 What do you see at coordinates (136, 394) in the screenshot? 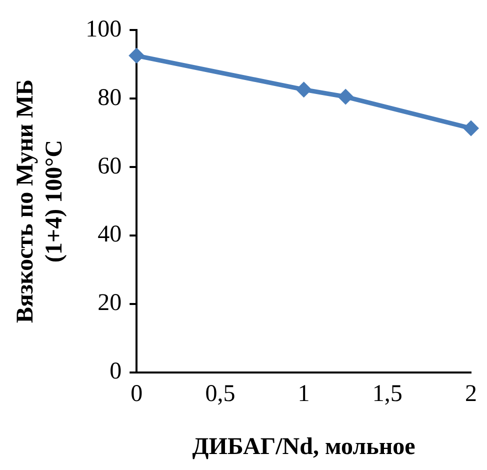
I see `x-tick-label: 0` at bounding box center [136, 394].